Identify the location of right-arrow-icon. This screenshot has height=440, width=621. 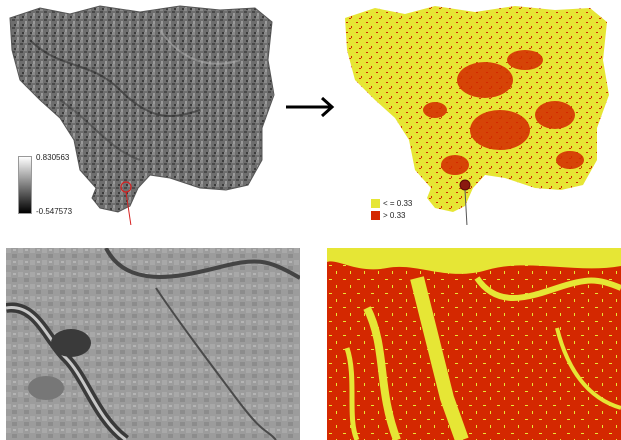
(310, 107).